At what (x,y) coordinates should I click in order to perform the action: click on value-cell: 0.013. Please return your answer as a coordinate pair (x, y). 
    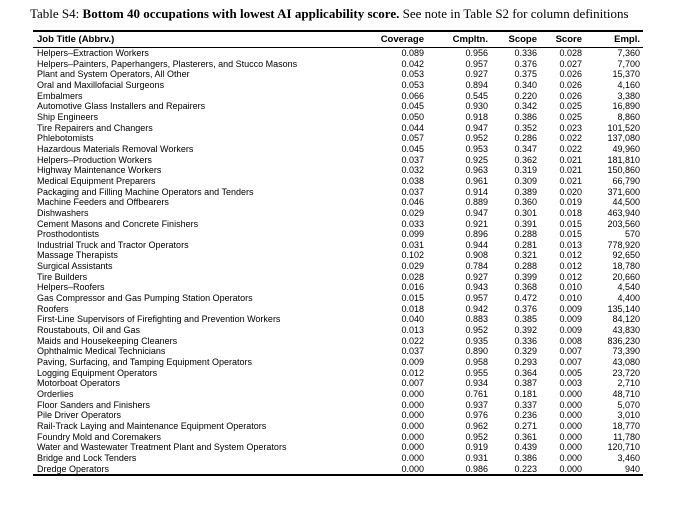
    Looking at the image, I should click on (412, 330).